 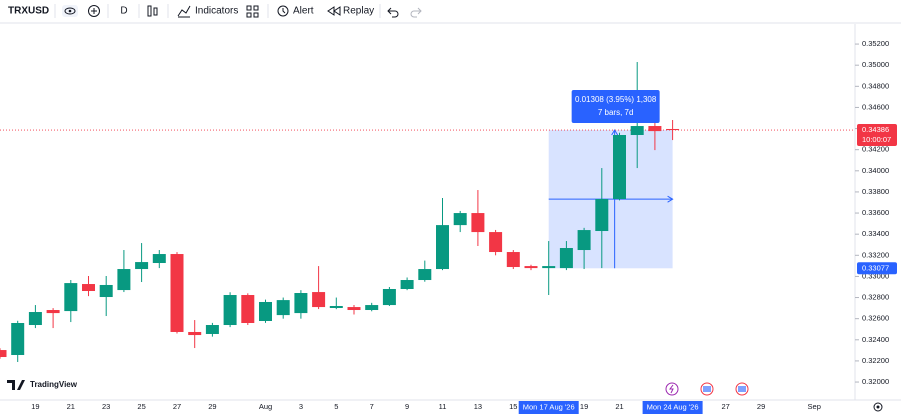 I want to click on x-tick-label: 9, so click(x=407, y=406).